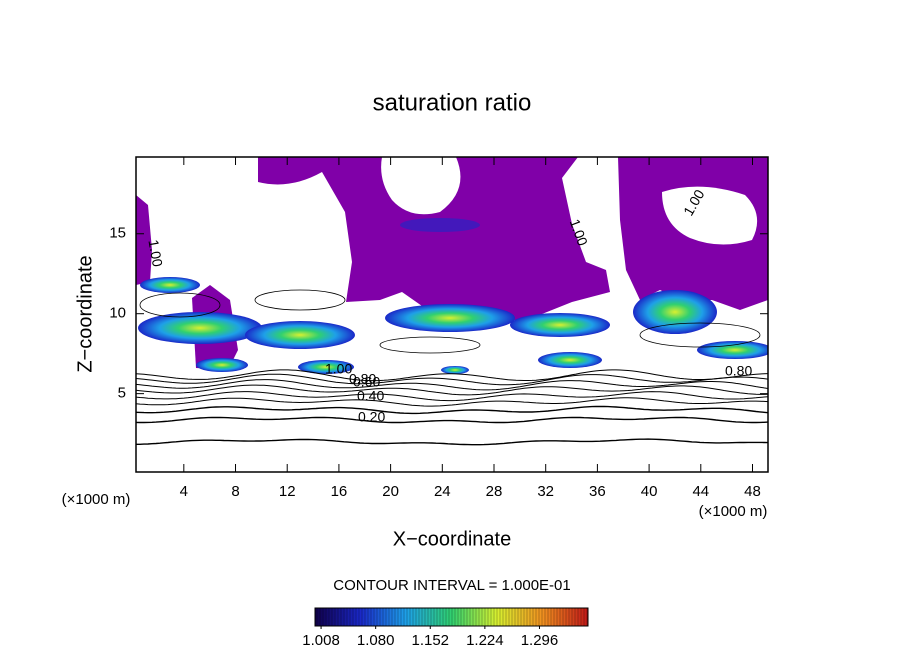 This screenshot has width=904, height=654. Describe the element at coordinates (649, 491) in the screenshot. I see `x-tick-label: 40` at that location.